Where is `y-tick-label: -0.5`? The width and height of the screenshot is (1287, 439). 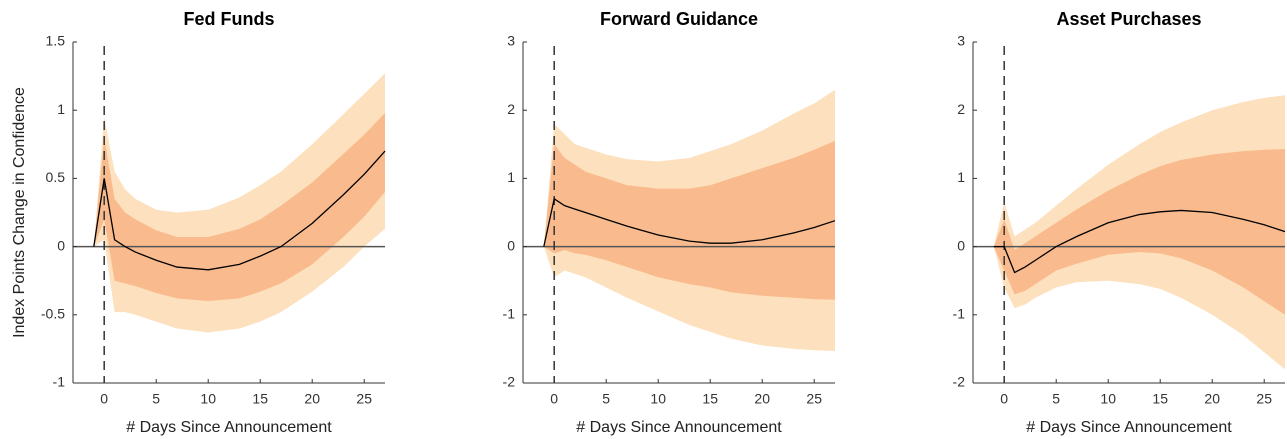 y-tick-label: -0.5 is located at coordinates (53, 314).